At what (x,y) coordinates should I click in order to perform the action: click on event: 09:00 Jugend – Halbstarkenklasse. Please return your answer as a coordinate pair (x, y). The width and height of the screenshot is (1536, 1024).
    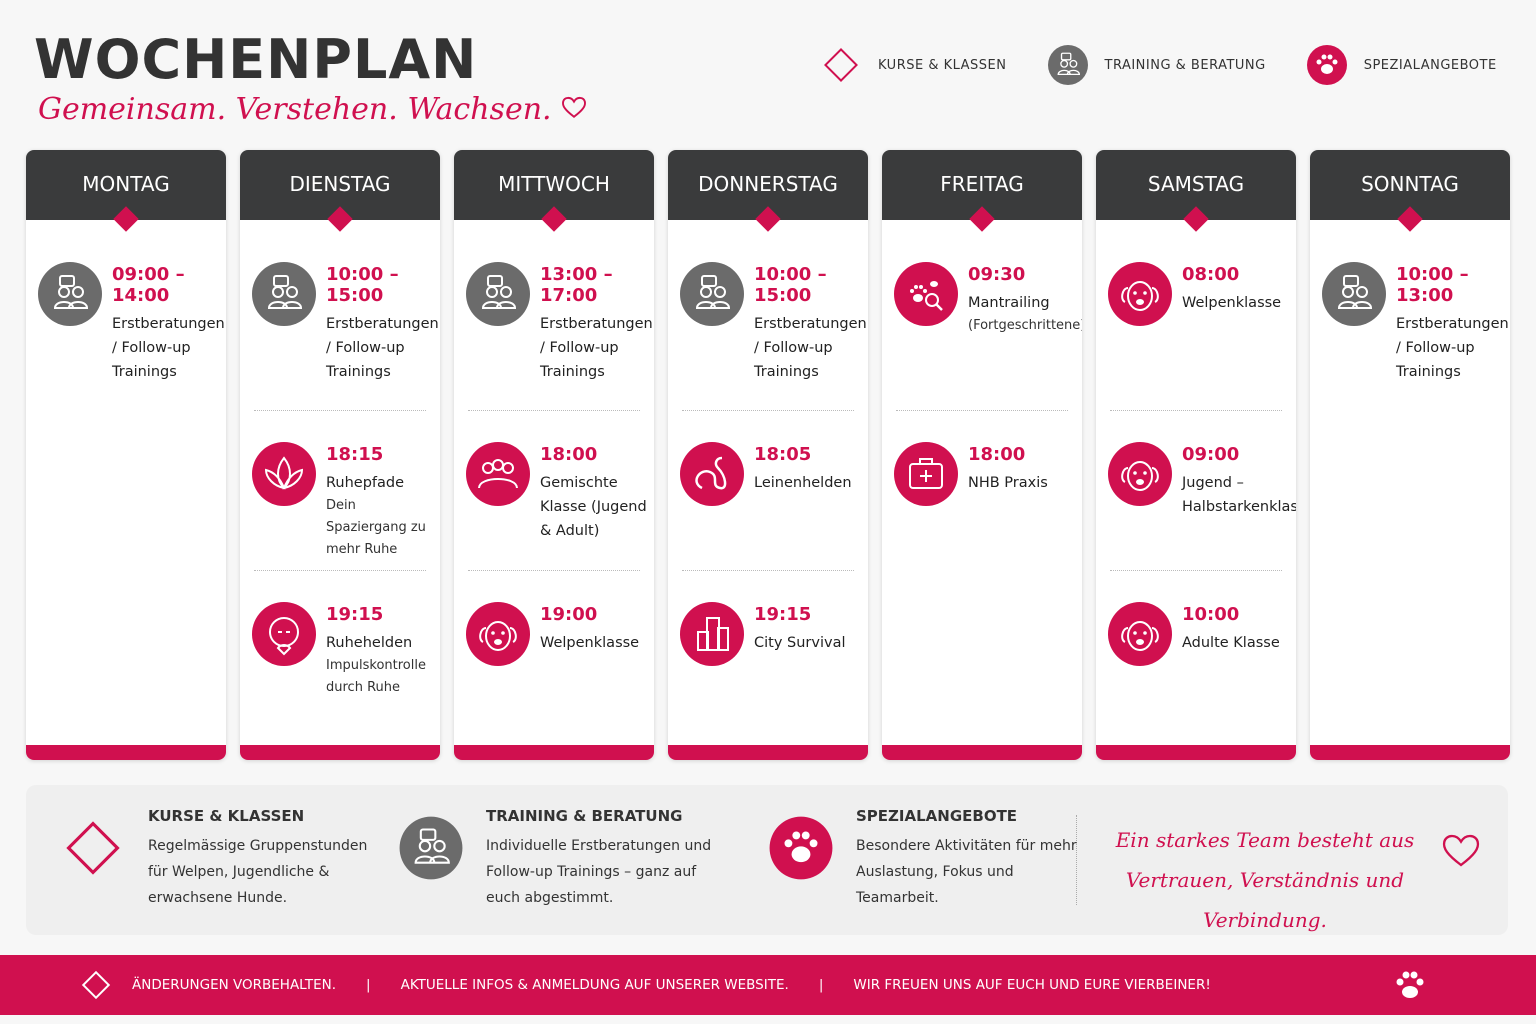
    Looking at the image, I should click on (1202, 480).